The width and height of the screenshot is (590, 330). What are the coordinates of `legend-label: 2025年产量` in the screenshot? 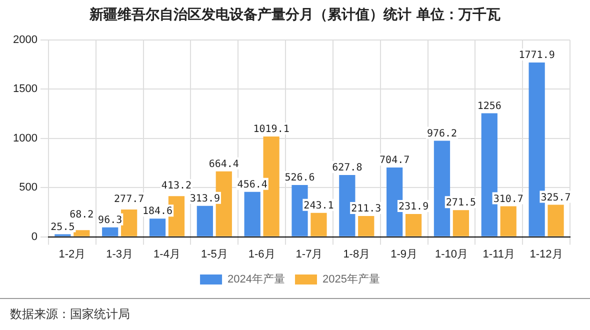 It's located at (351, 279).